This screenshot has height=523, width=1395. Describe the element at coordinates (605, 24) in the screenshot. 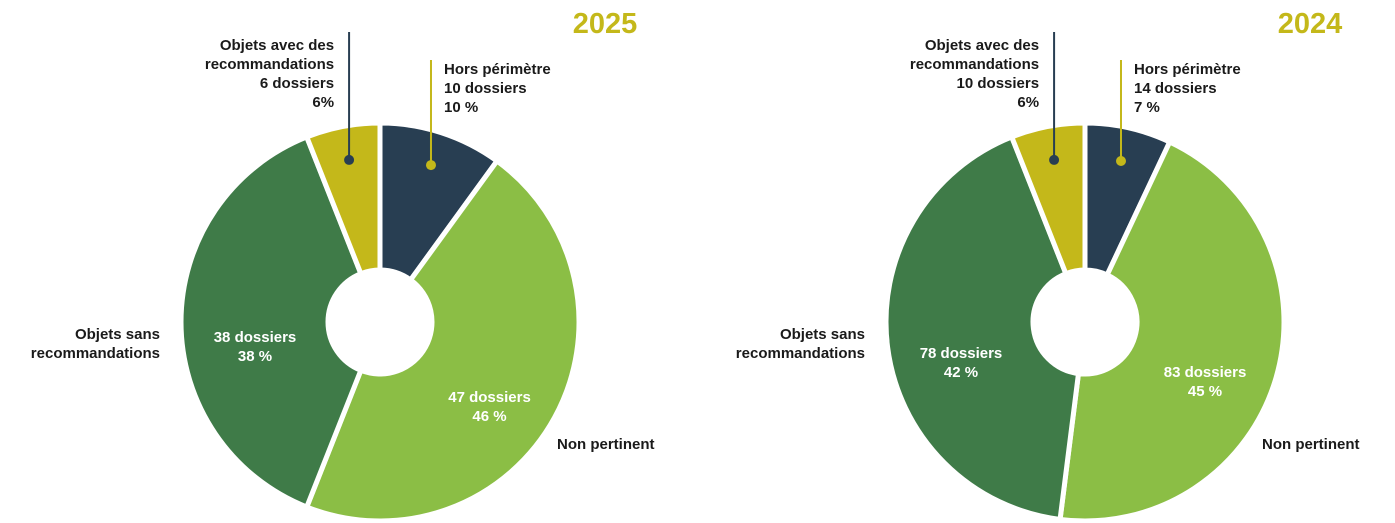

I see `chart-title: 2025` at that location.